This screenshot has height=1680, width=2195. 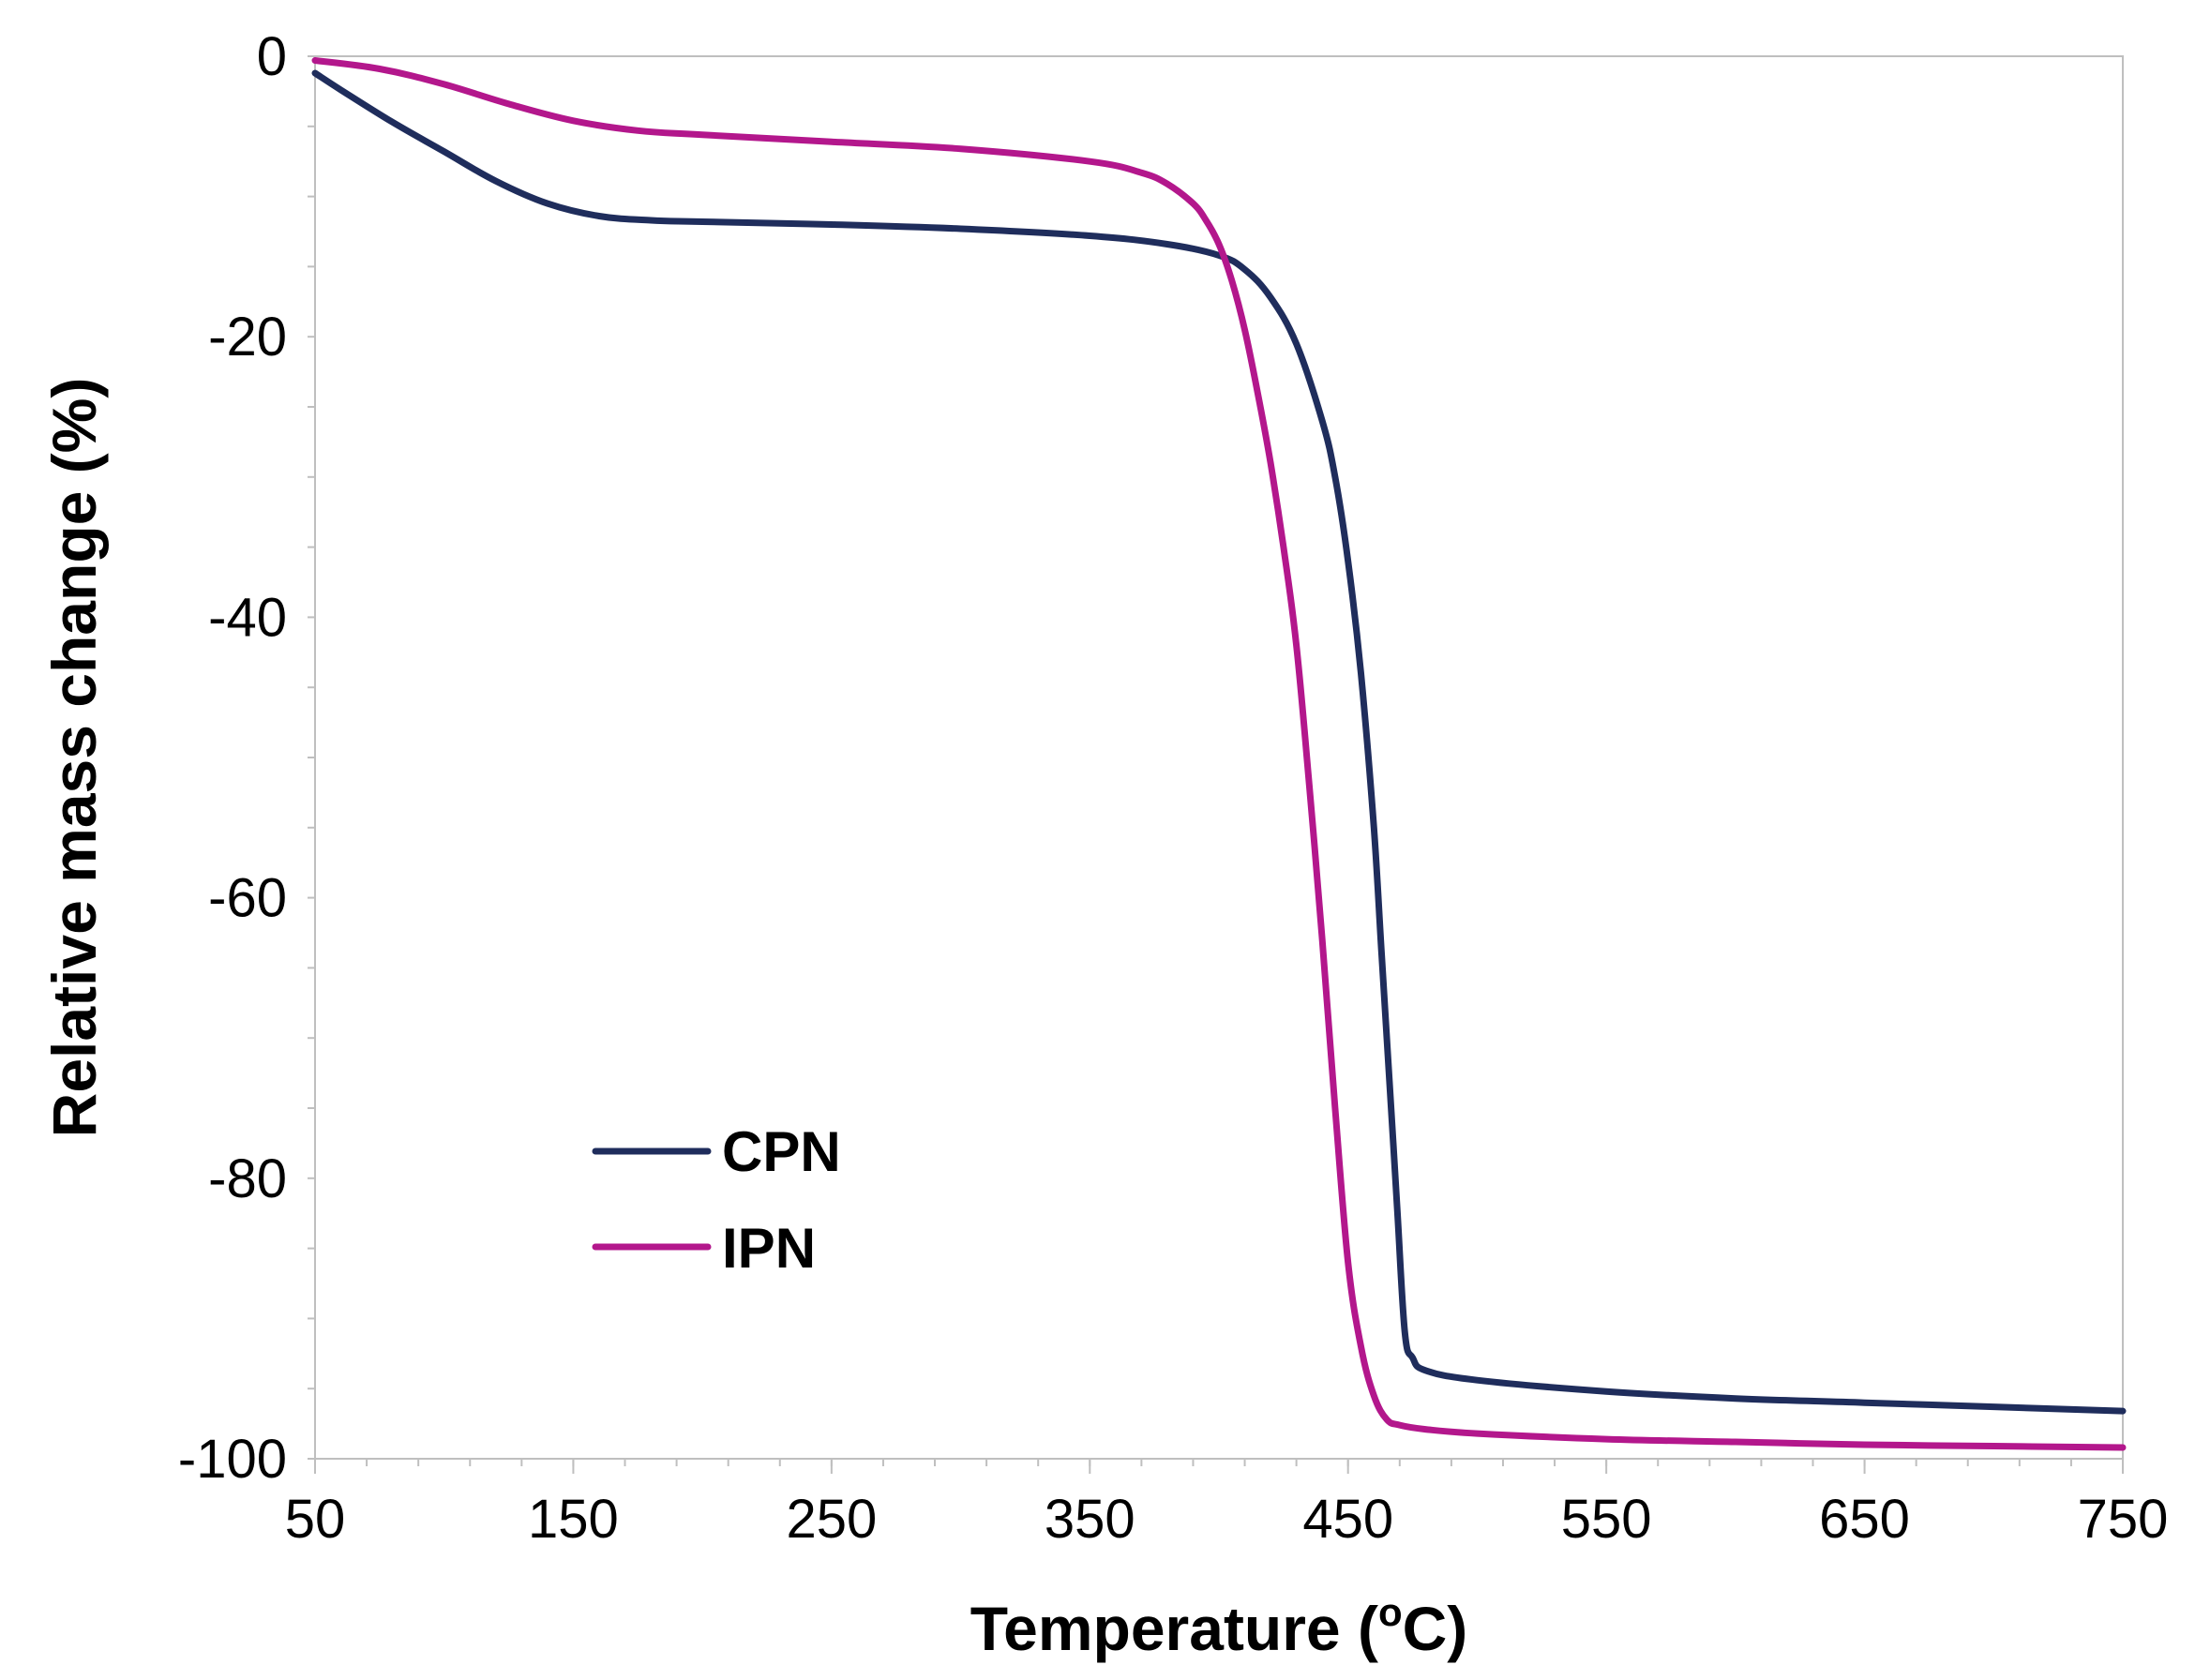 I want to click on x-tick-label: 250, so click(x=831, y=1519).